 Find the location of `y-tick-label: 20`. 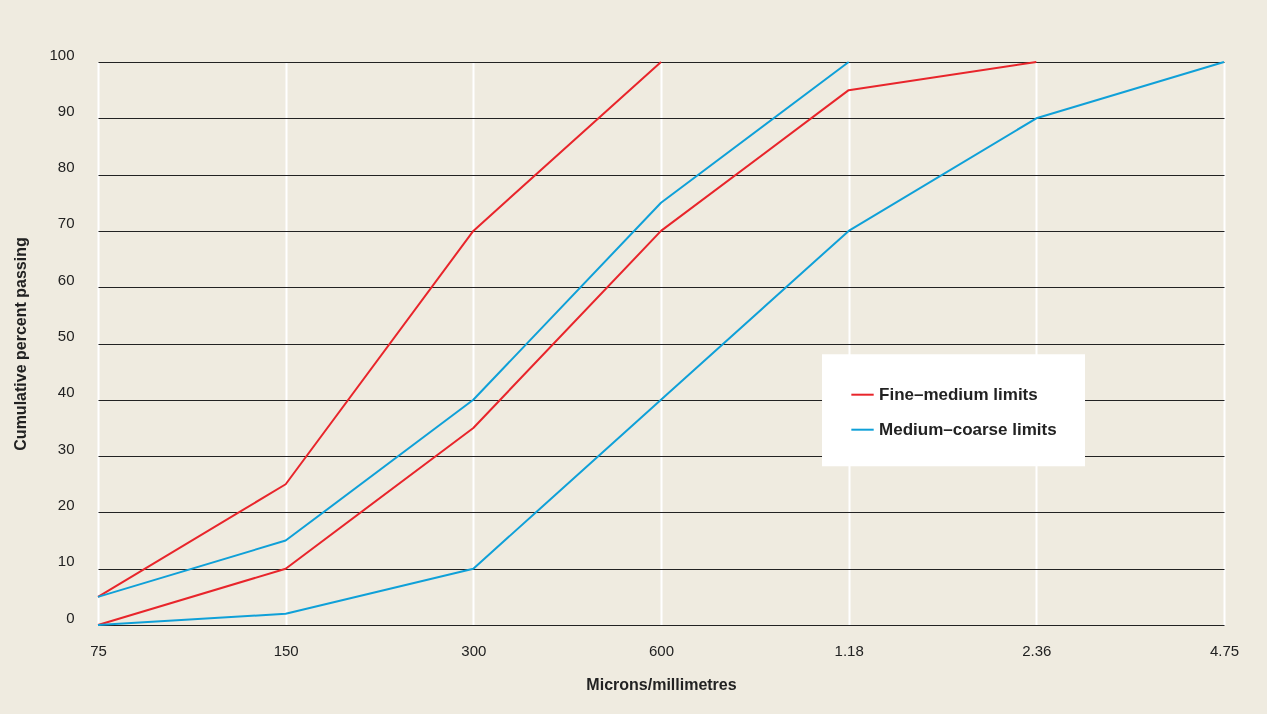

y-tick-label: 20 is located at coordinates (66, 504).